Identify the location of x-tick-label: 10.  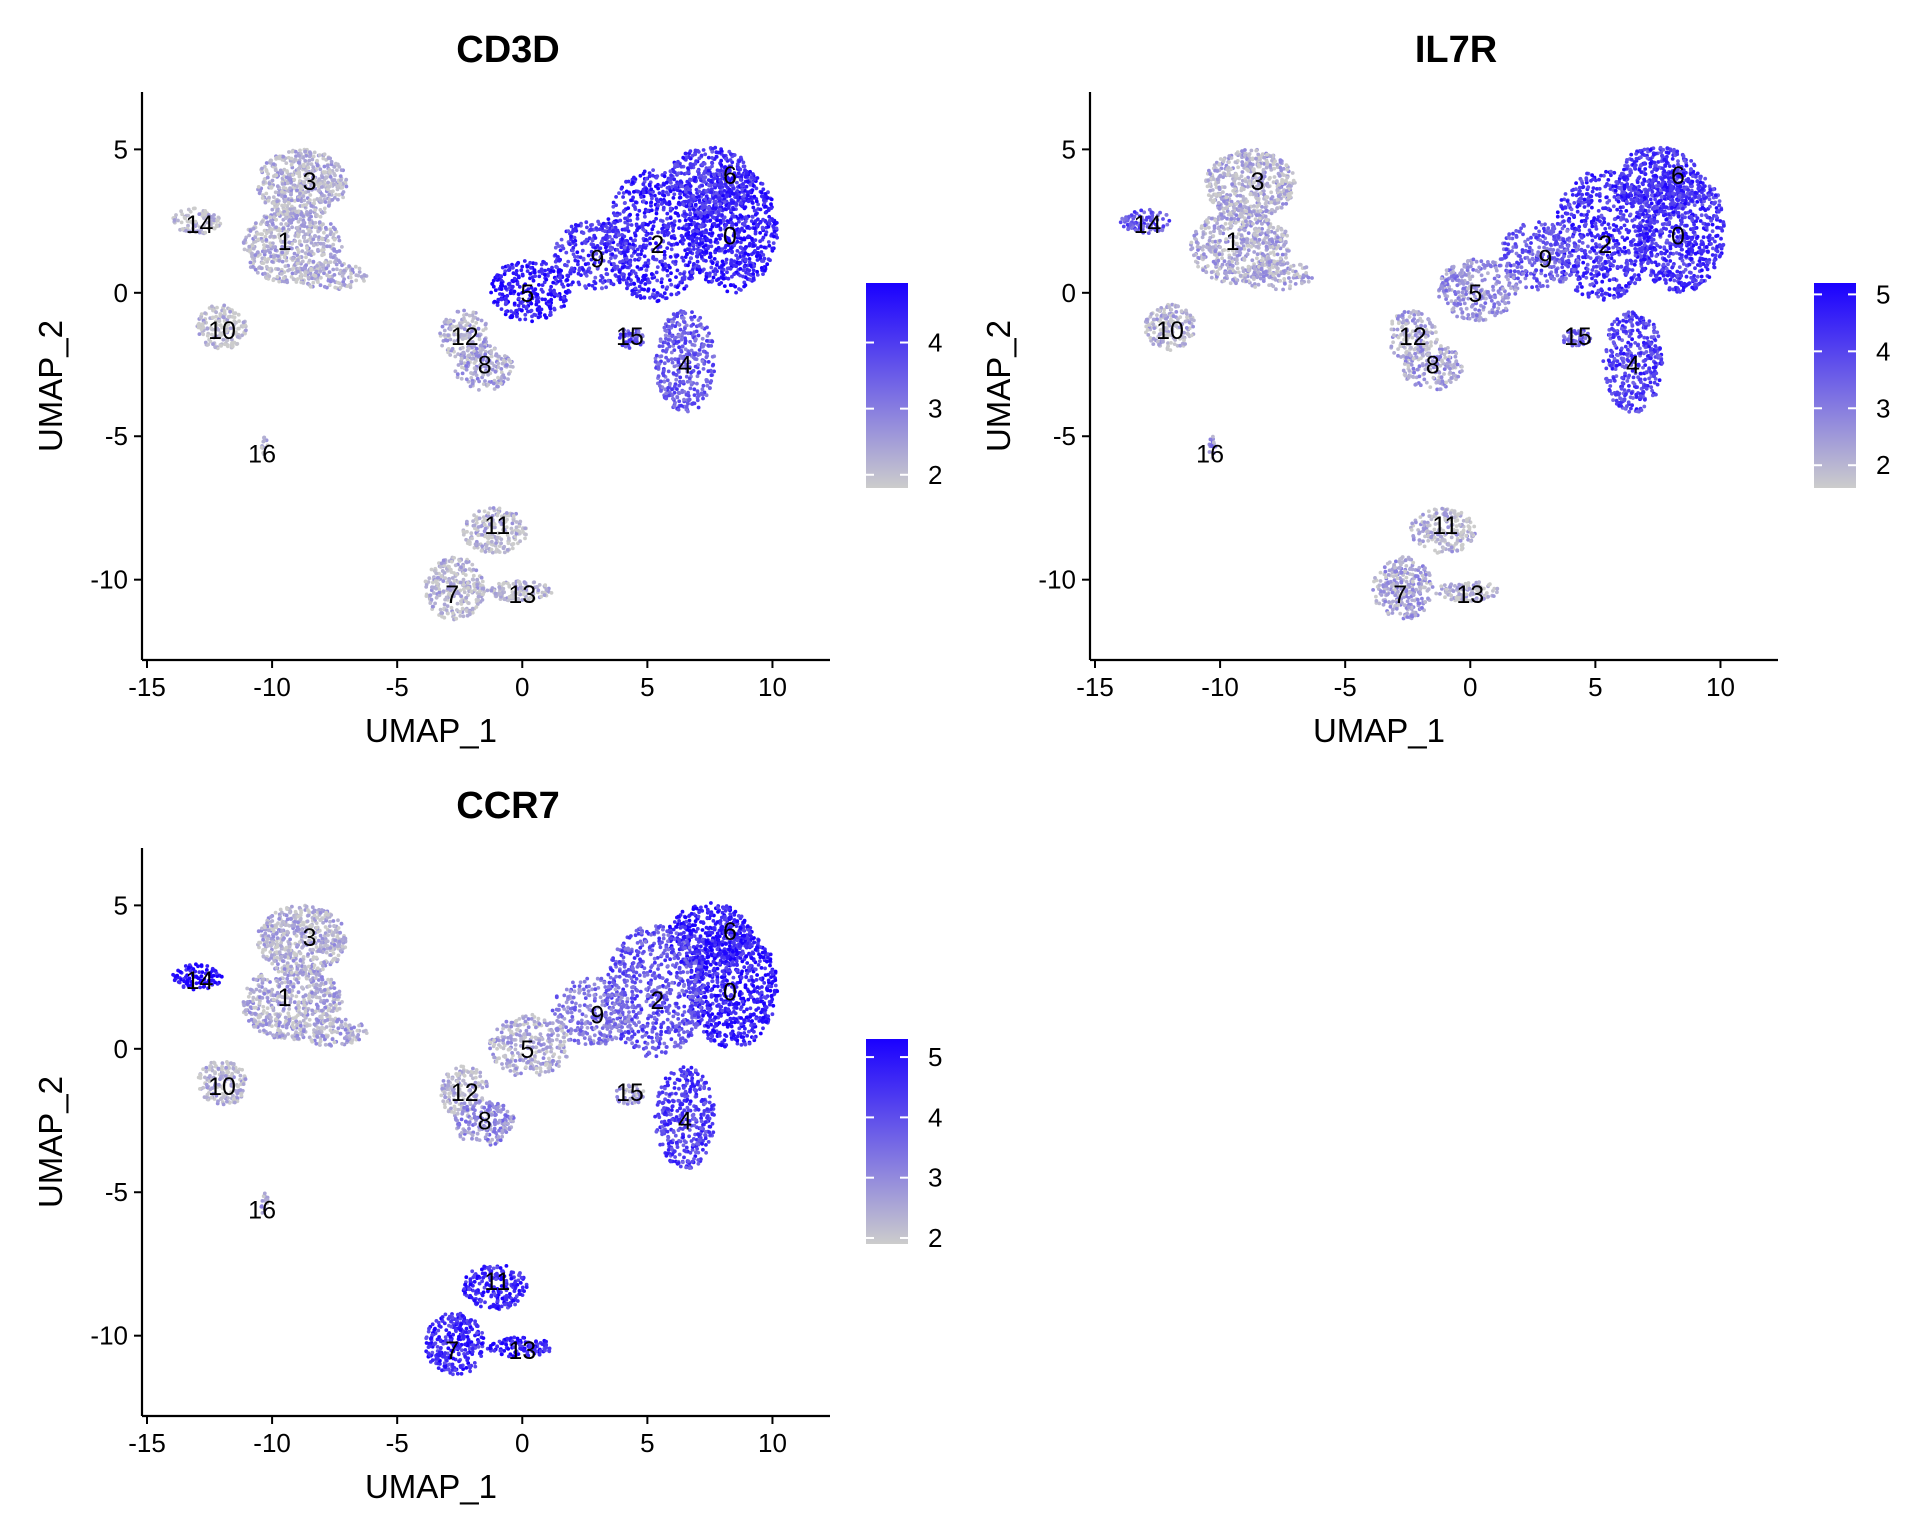
(772, 687).